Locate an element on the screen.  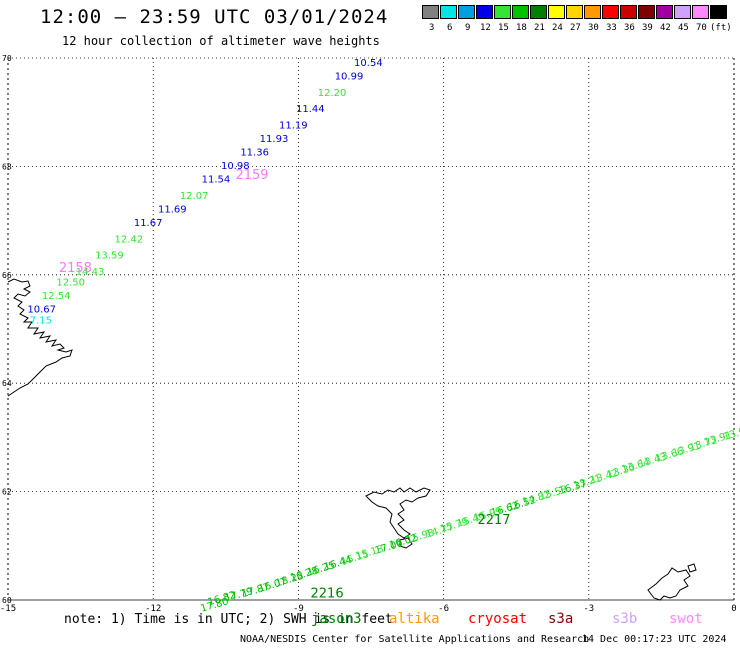
generated-timestamp: 14 Dec 00:17:23 UTC 2024 is located at coordinates (654, 639).